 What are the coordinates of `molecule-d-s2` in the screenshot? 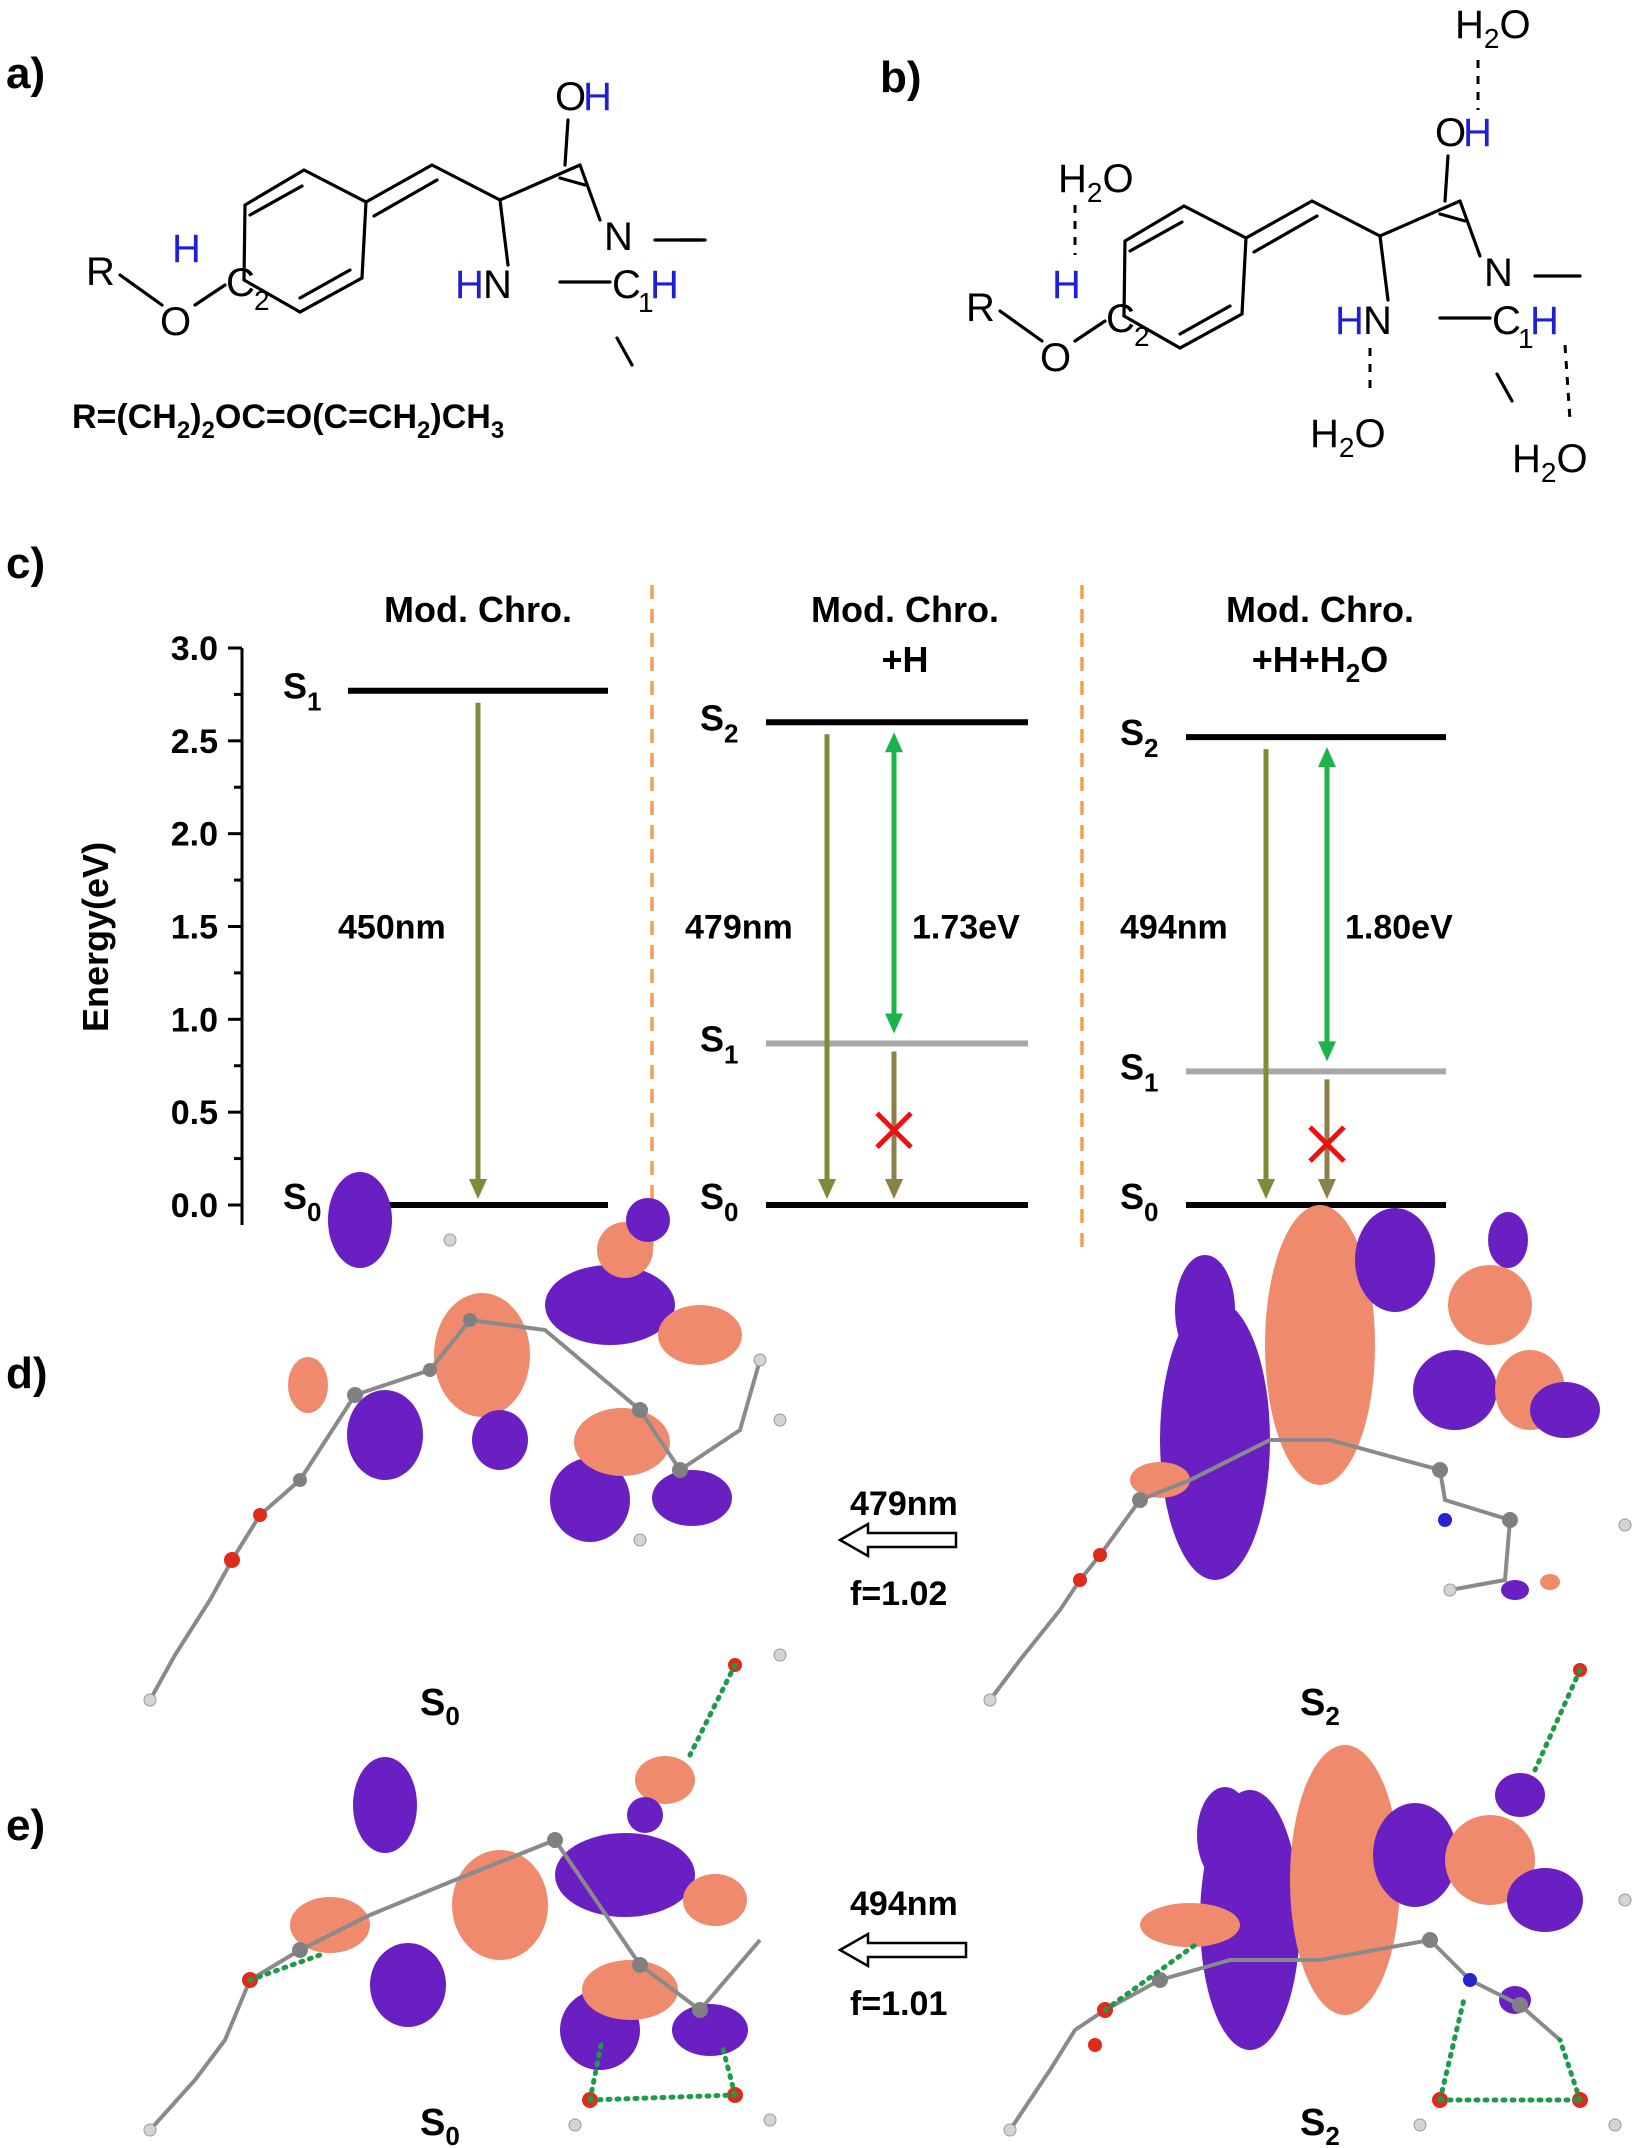 It's located at (1307, 1456).